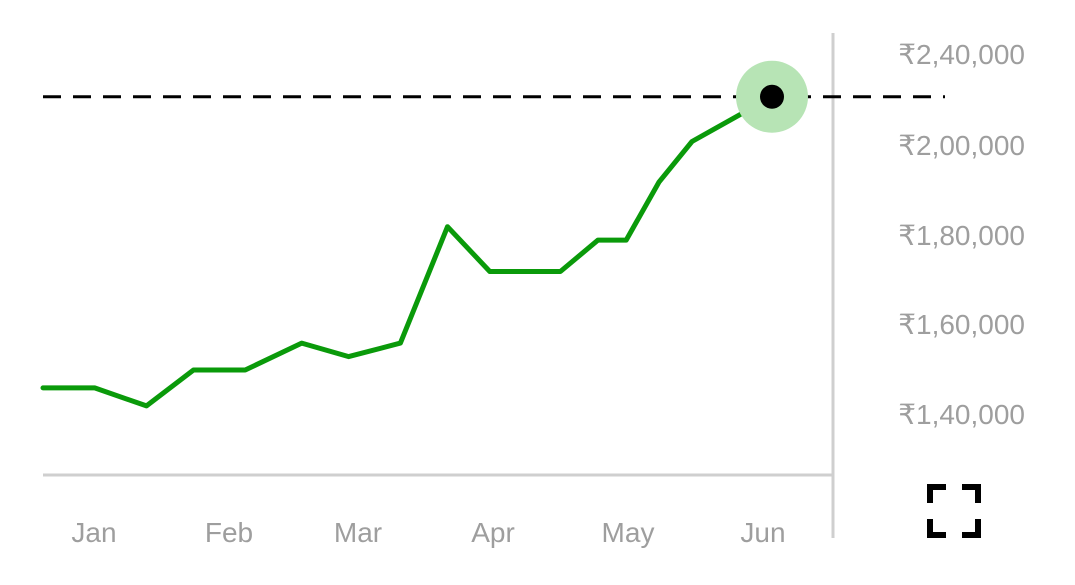 The width and height of the screenshot is (1075, 585). I want to click on y-tick-label: ₹2,40,000, so click(961, 54).